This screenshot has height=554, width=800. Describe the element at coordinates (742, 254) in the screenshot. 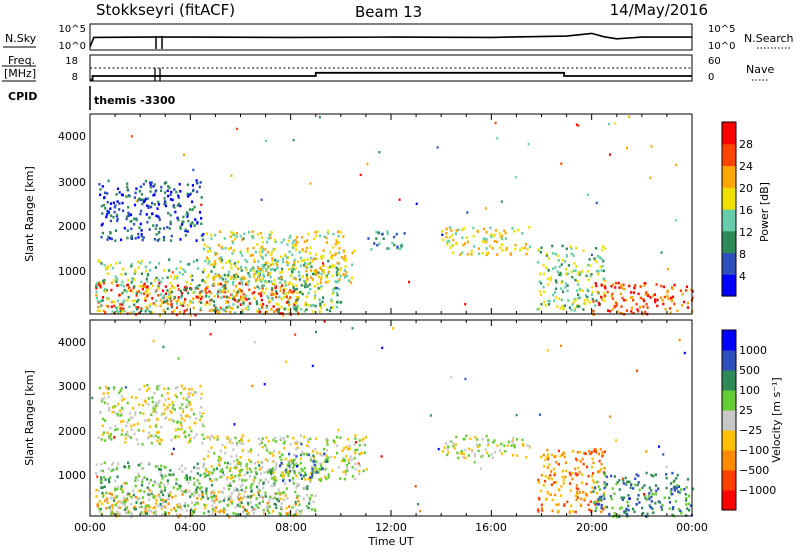

I see `power-tick-8: 8` at that location.